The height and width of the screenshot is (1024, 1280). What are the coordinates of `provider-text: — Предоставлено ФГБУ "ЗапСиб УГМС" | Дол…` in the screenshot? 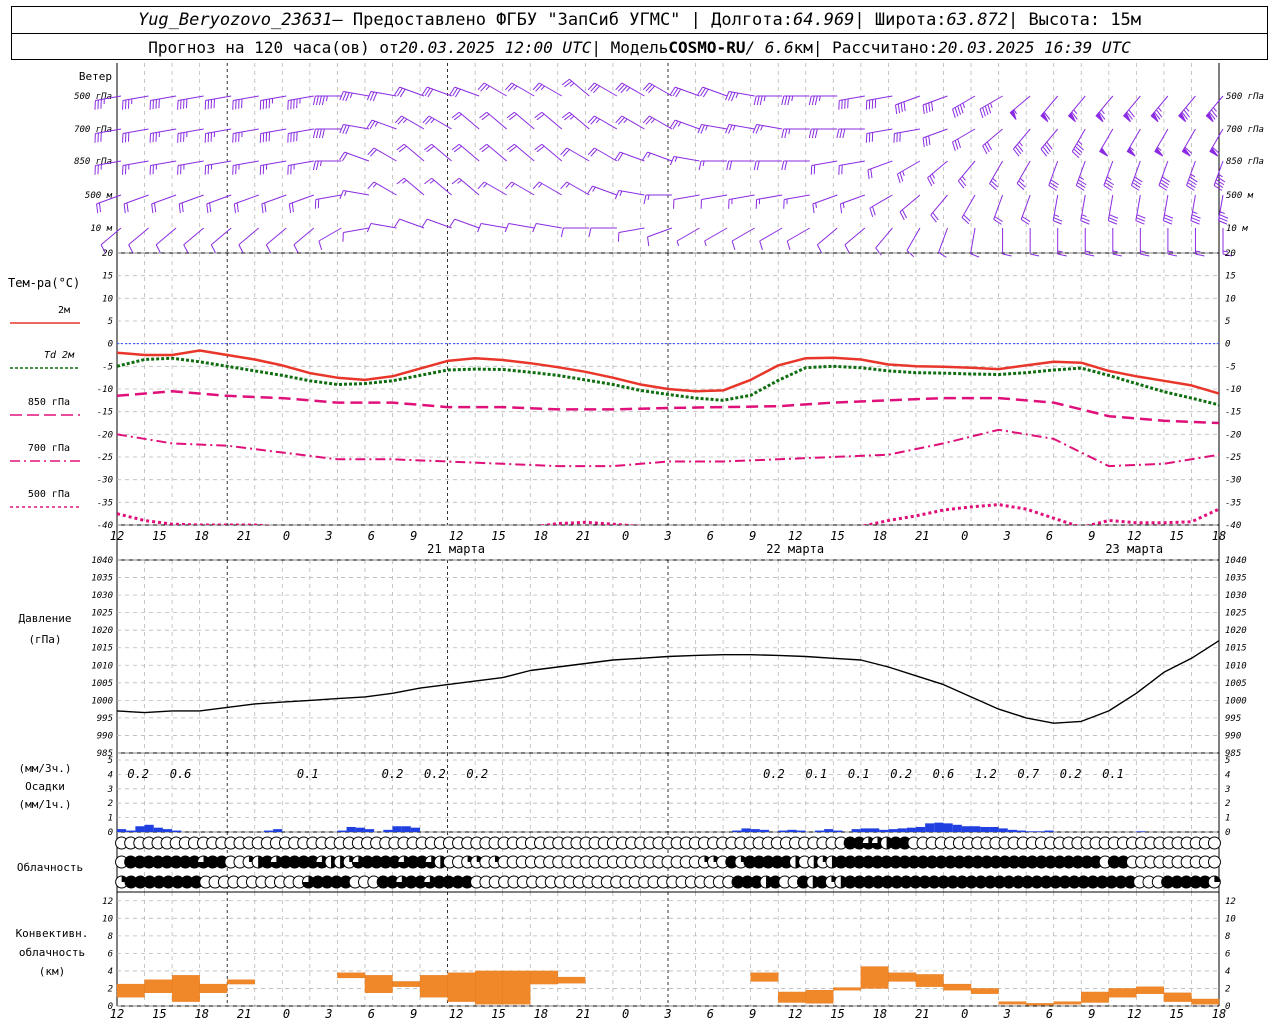 It's located at (562, 20).